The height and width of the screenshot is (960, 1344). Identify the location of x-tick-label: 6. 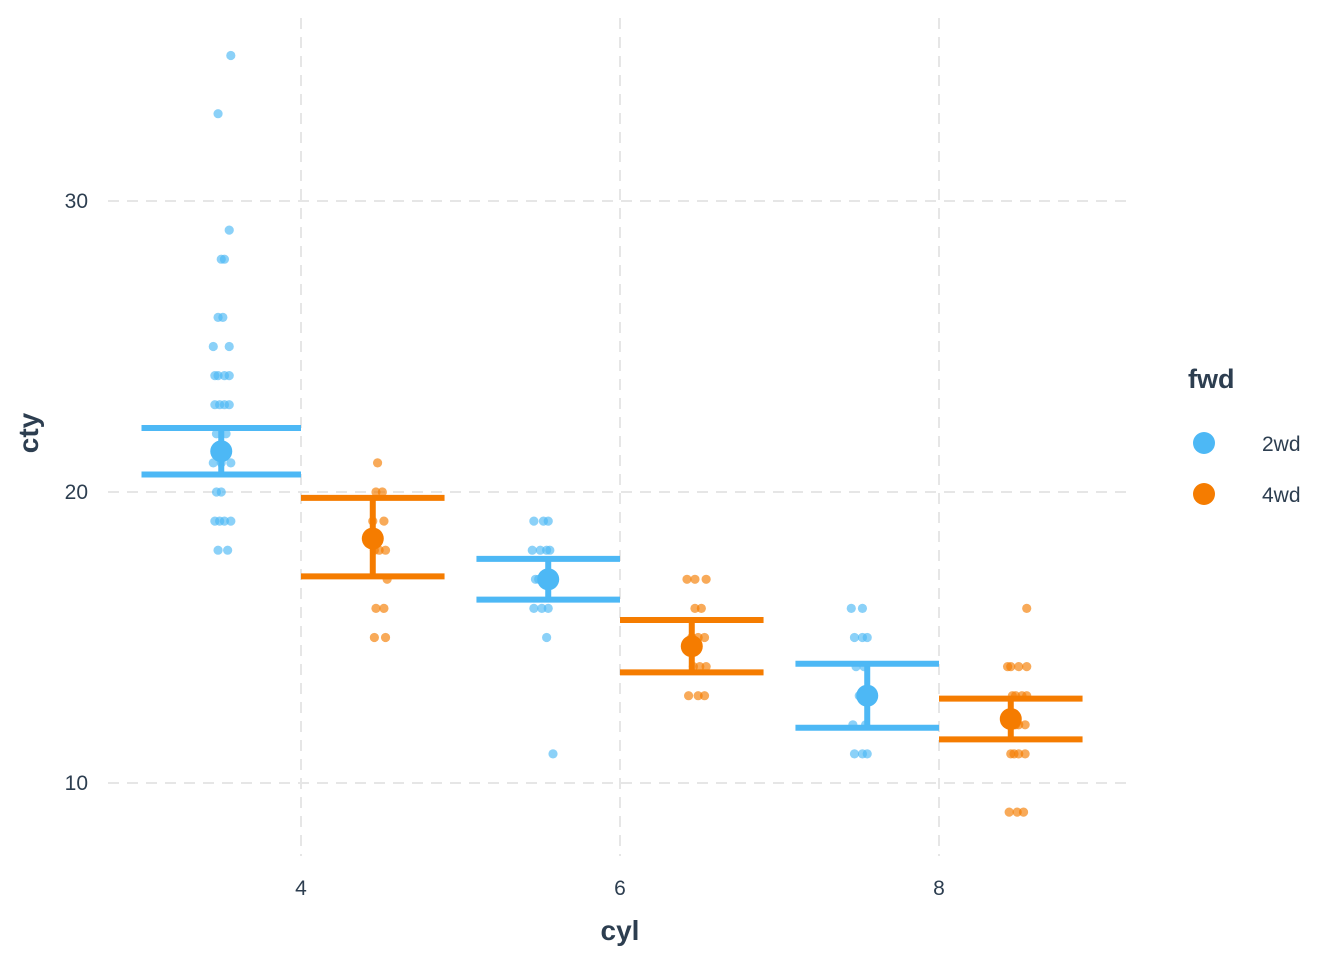
(620, 888).